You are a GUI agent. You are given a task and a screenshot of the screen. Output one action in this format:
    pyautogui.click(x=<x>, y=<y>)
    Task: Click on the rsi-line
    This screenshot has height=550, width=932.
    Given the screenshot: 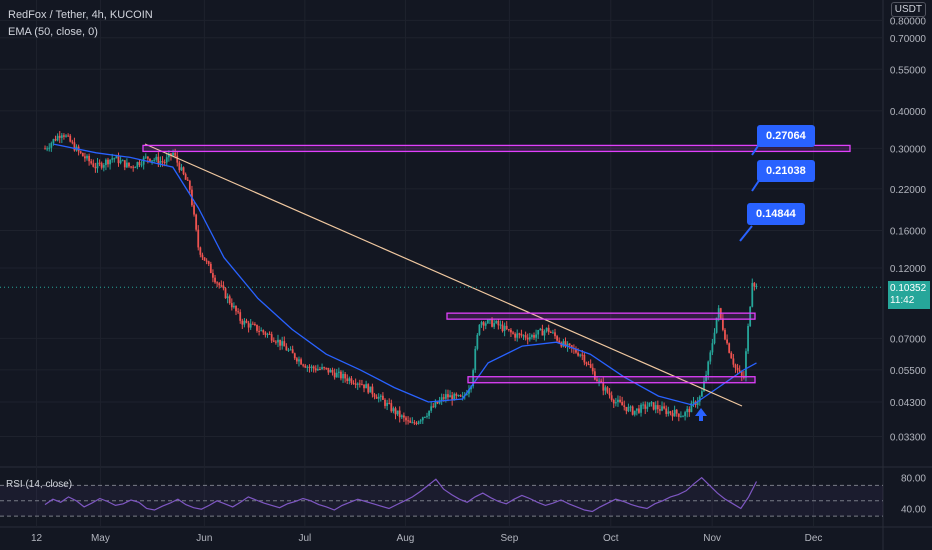 What is the action you would take?
    pyautogui.click(x=401, y=494)
    